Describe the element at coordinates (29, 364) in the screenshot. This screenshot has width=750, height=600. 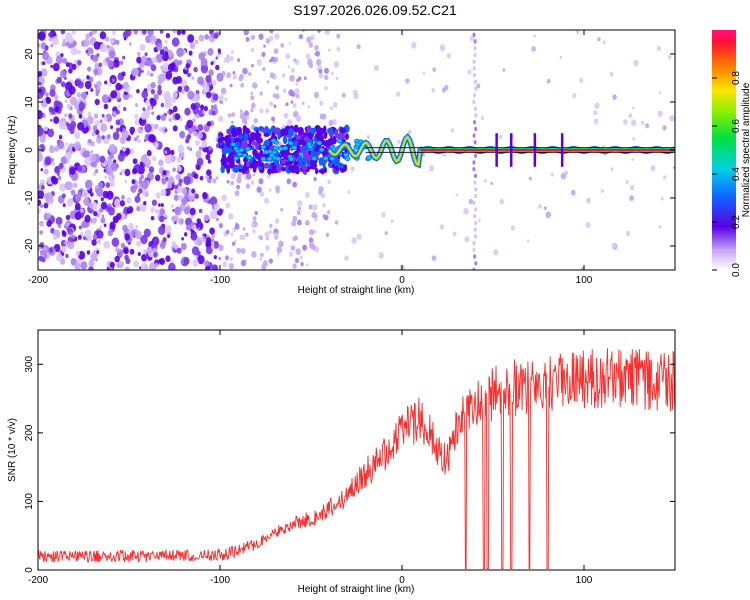
I see `snr-y-tick-label: 300` at that location.